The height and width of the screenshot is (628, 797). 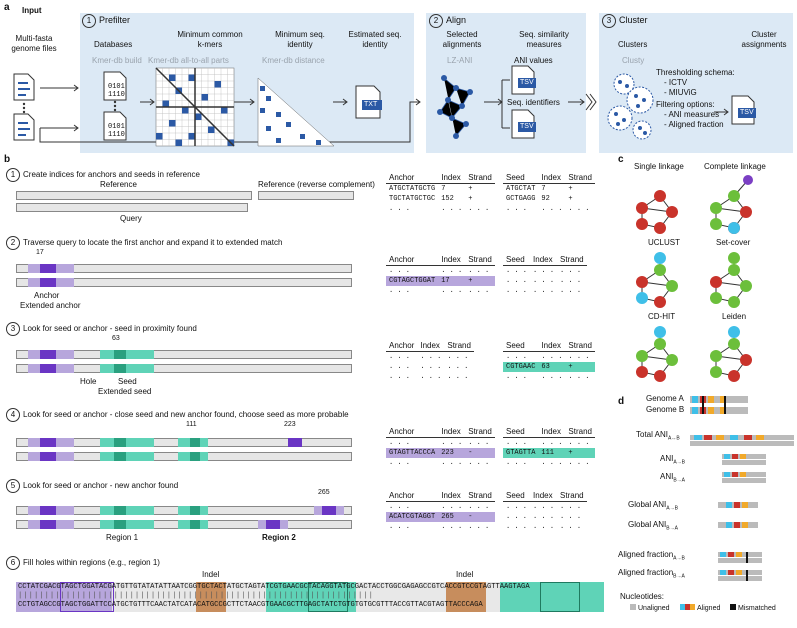 I want to click on panel-a-graphics, so click(x=384, y=106).